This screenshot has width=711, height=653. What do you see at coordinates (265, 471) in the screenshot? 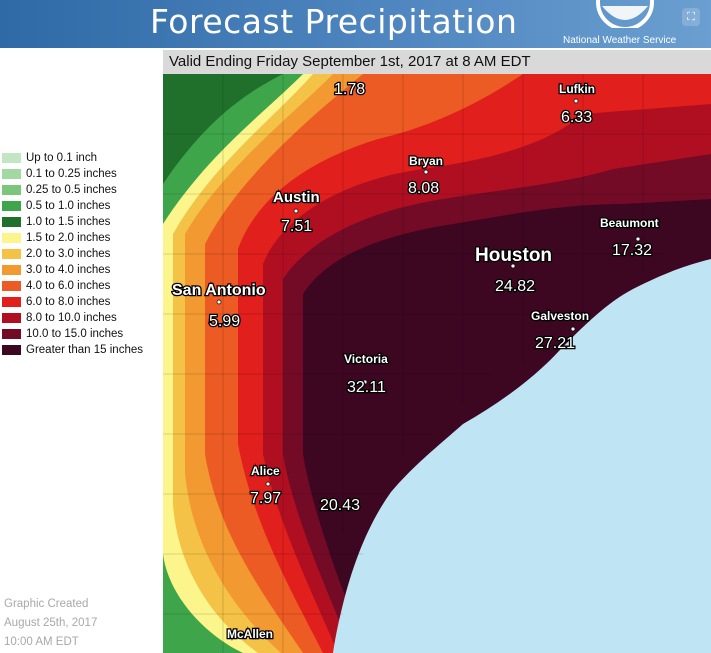
I see `city-label-alice: Alice` at bounding box center [265, 471].